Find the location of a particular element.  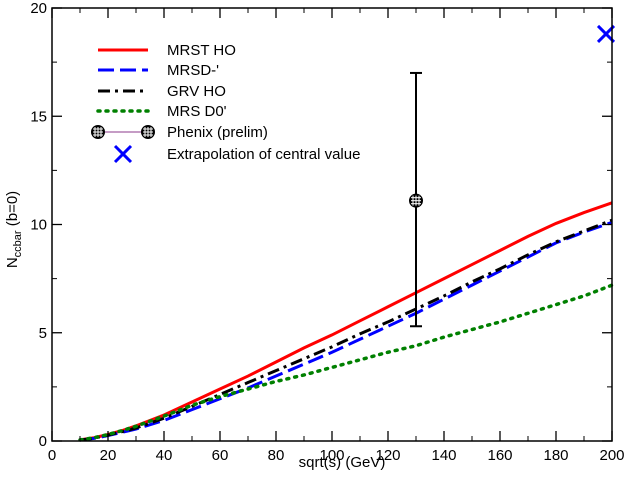

legend-swatch-phenix is located at coordinates (123, 132).